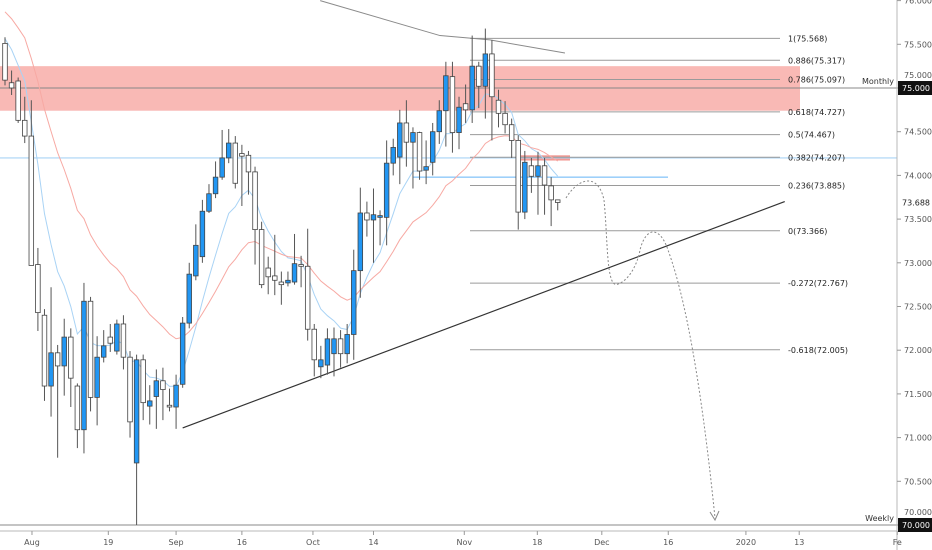 The image size is (932, 550). I want to click on fib-level-label: -0.618(72.005), so click(818, 350).